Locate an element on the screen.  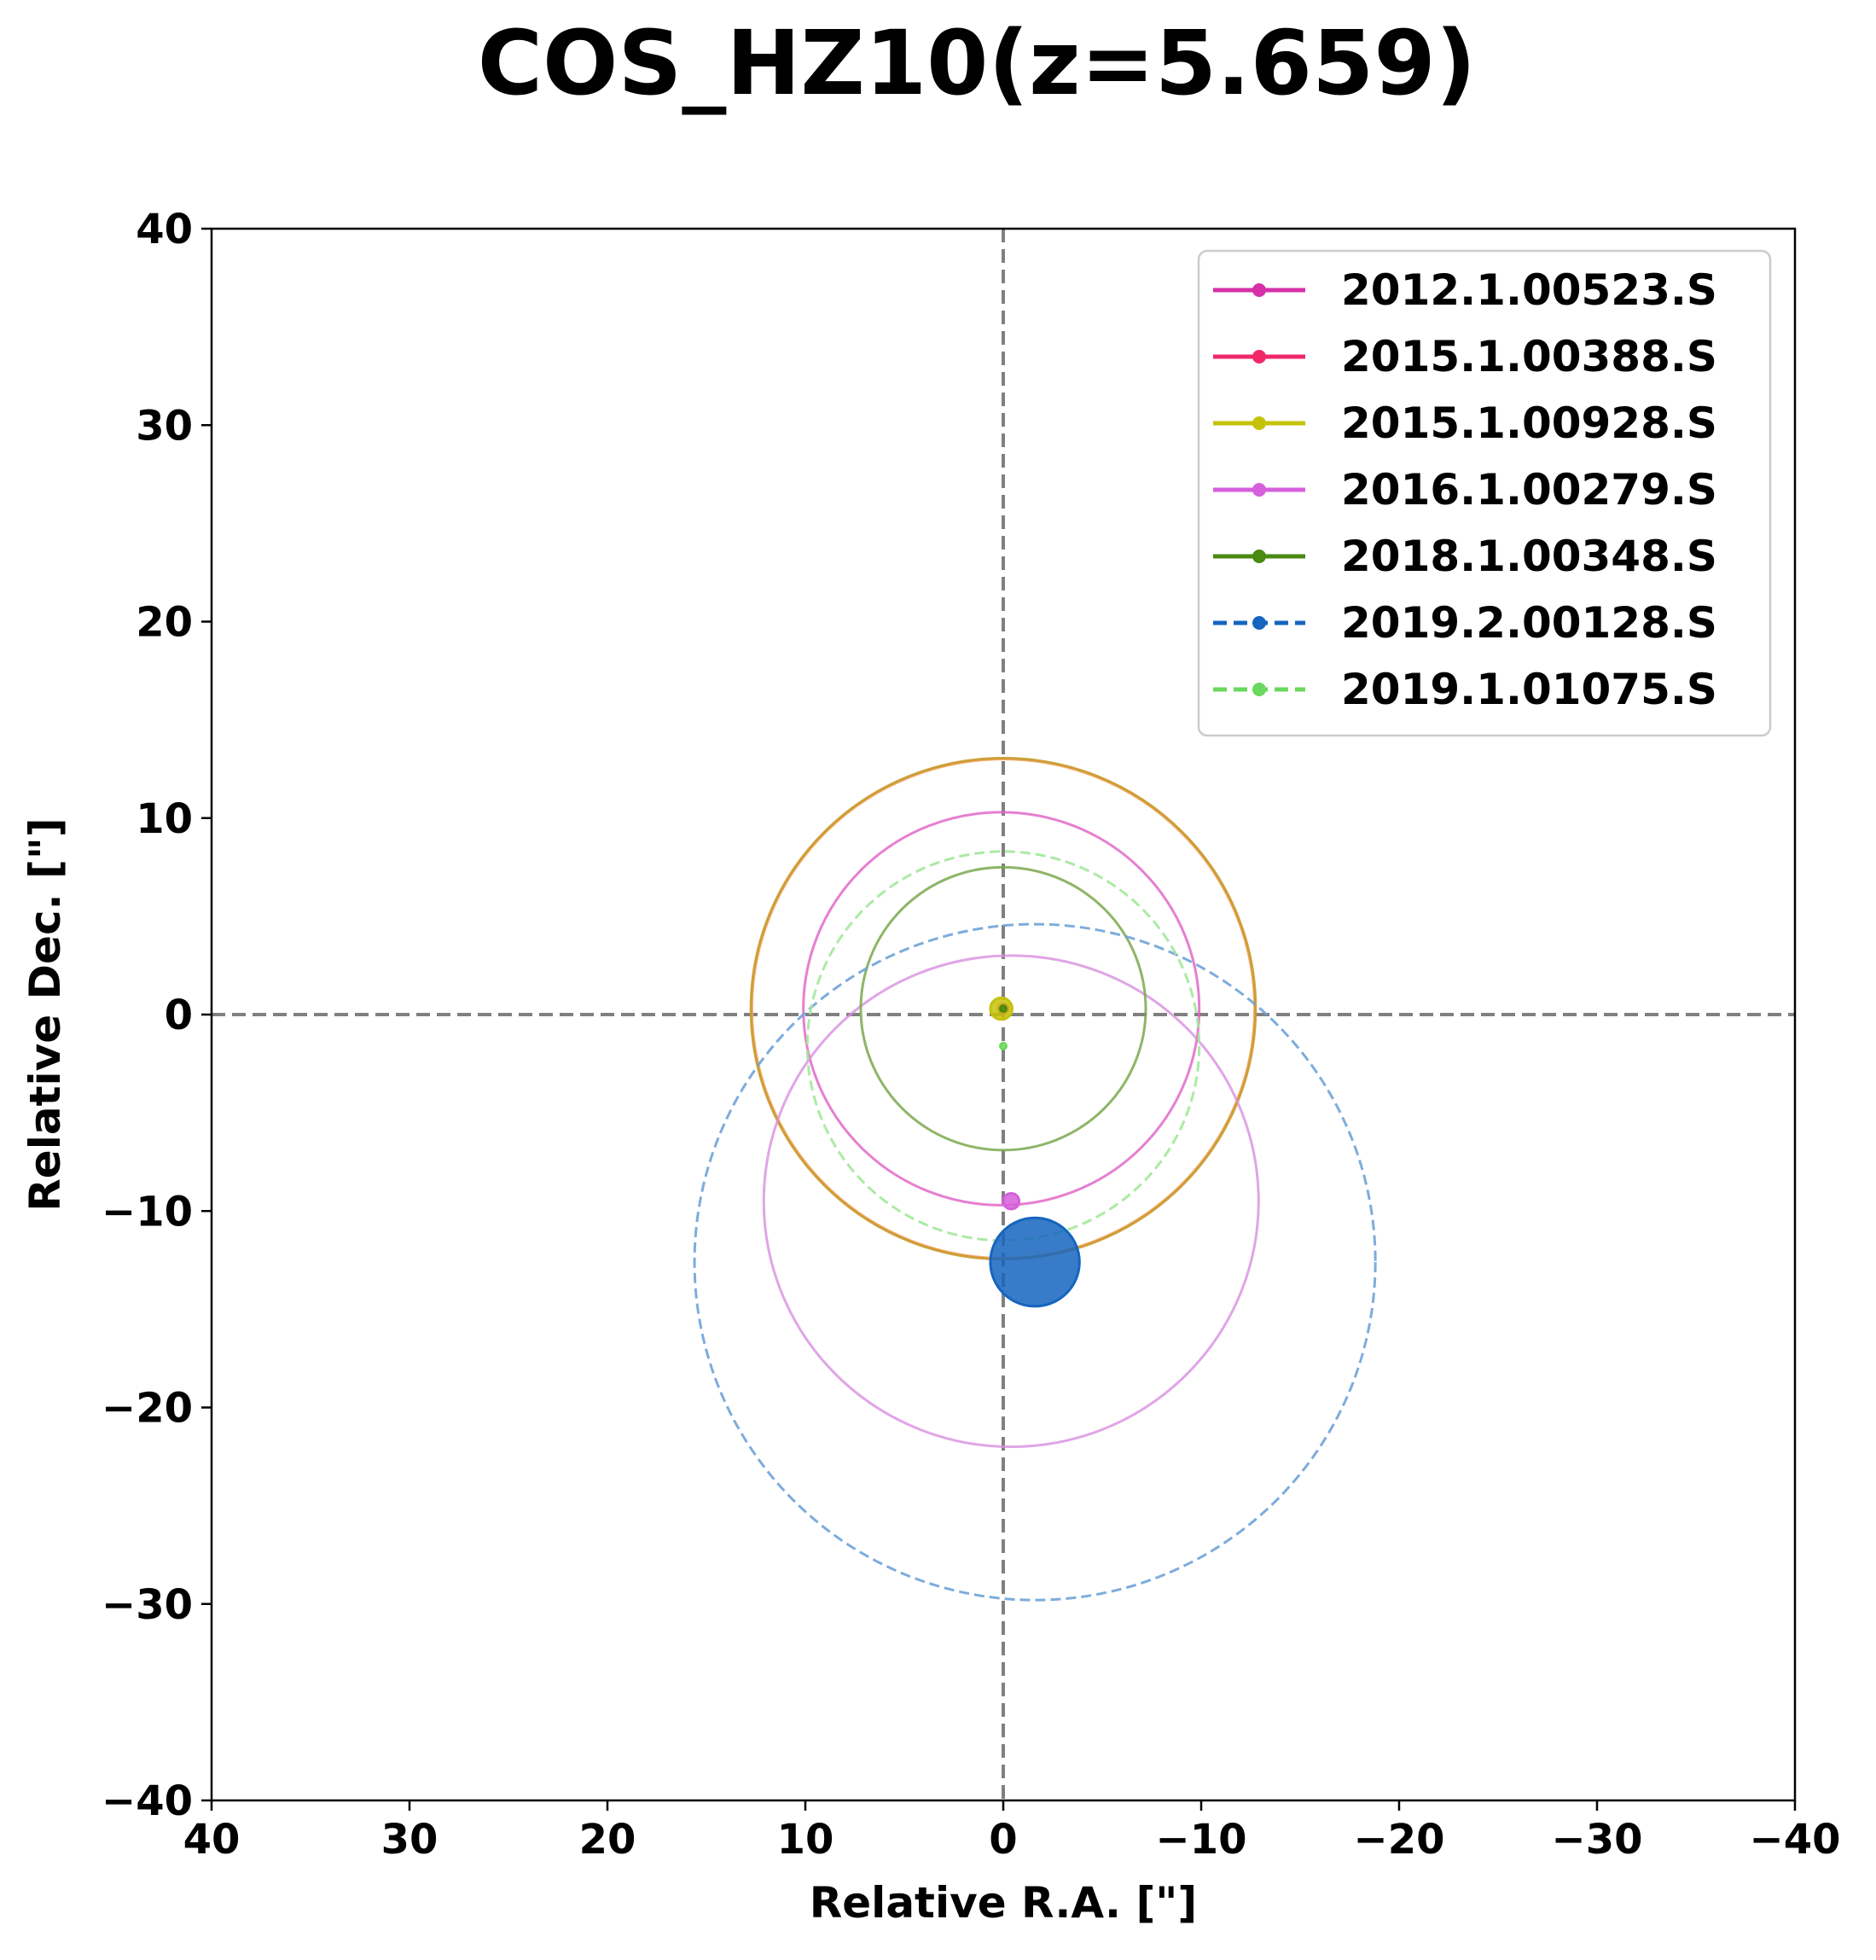
legend-label-1: 2015.1.00388.S is located at coordinates (1529, 356).